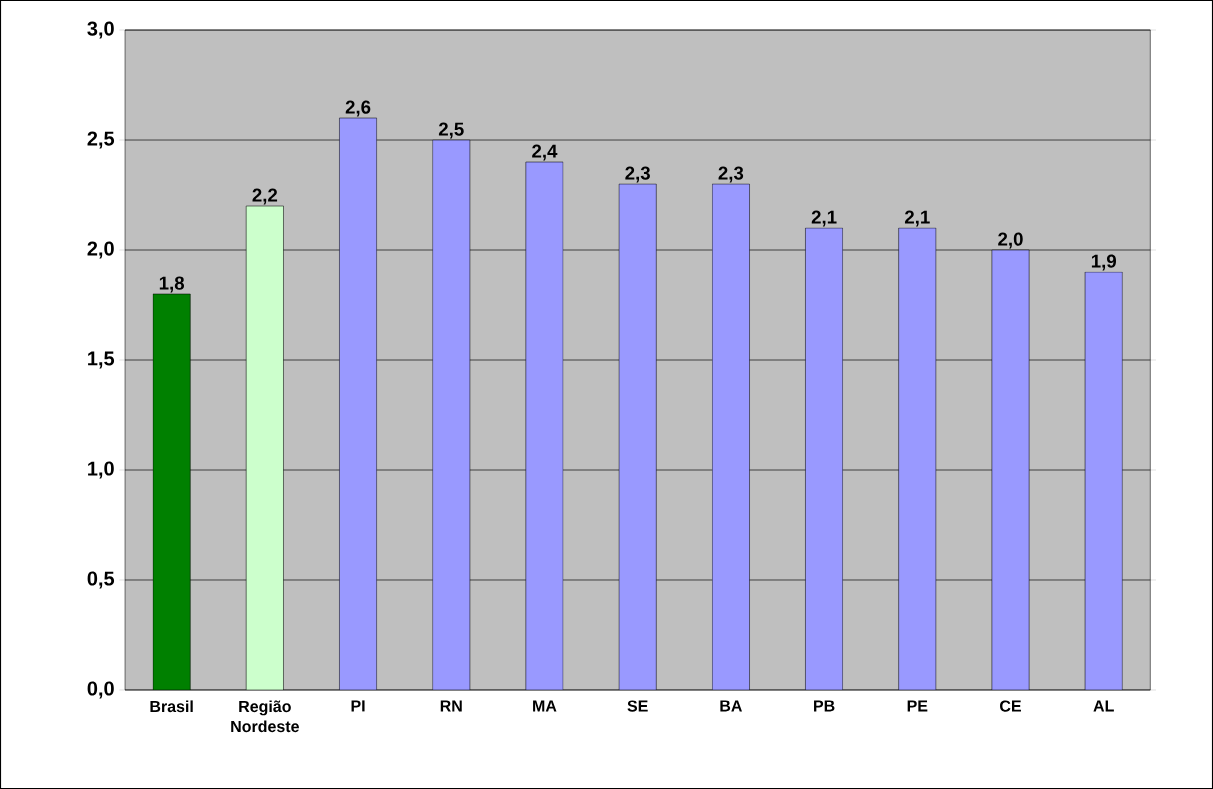 The width and height of the screenshot is (1213, 789). I want to click on y-tick-label: 0,5, so click(101, 580).